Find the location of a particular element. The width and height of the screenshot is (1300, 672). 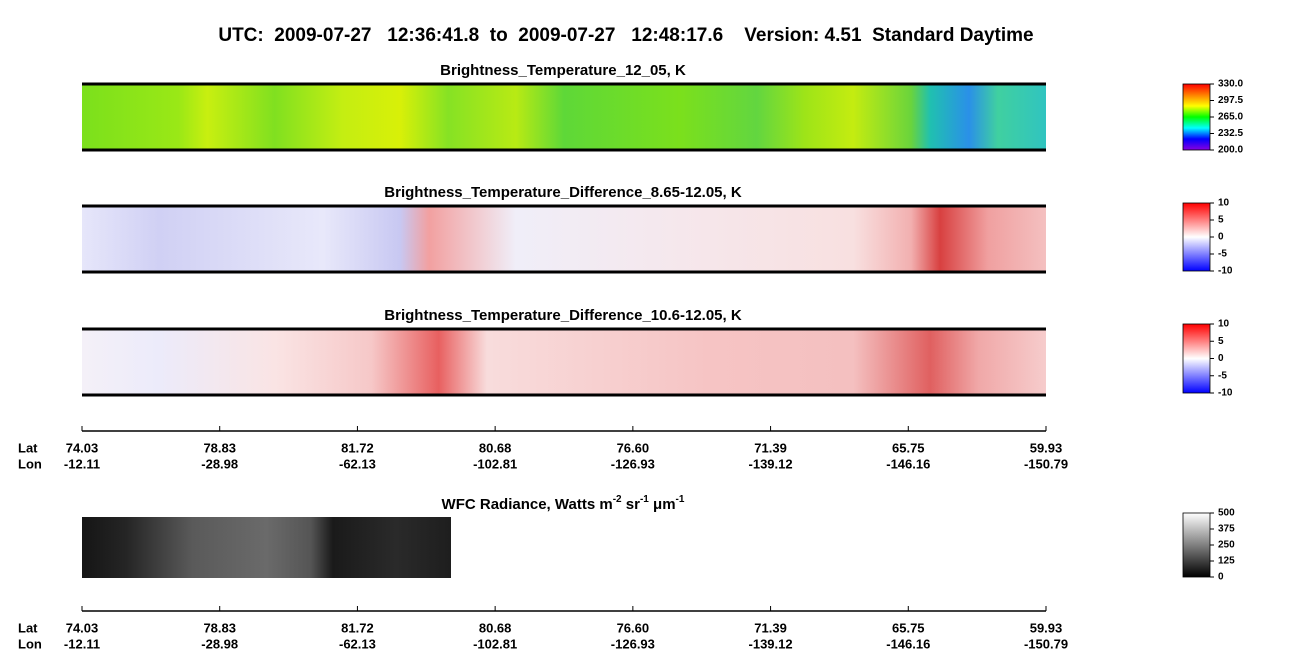

colorbar-tick-label: 375 is located at coordinates (1226, 529).